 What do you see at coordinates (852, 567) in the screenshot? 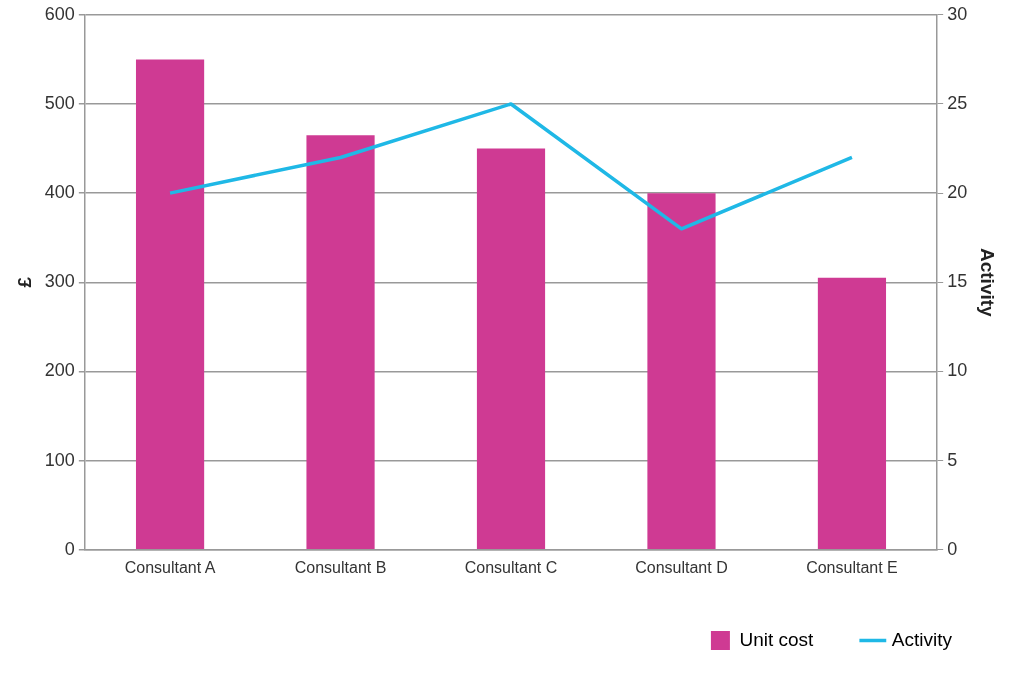
I see `x-tick-label: Consultant E` at bounding box center [852, 567].